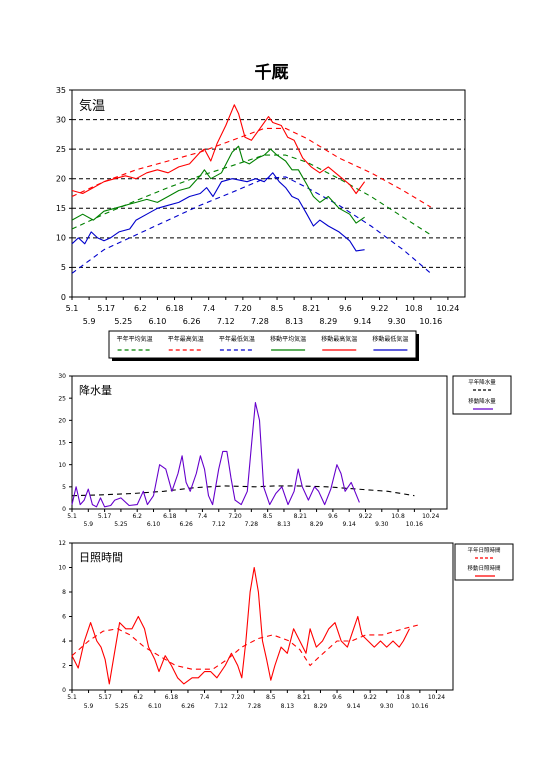 This screenshot has height=768, width=543. I want to click on legend-label: 平年降水量, so click(482, 382).